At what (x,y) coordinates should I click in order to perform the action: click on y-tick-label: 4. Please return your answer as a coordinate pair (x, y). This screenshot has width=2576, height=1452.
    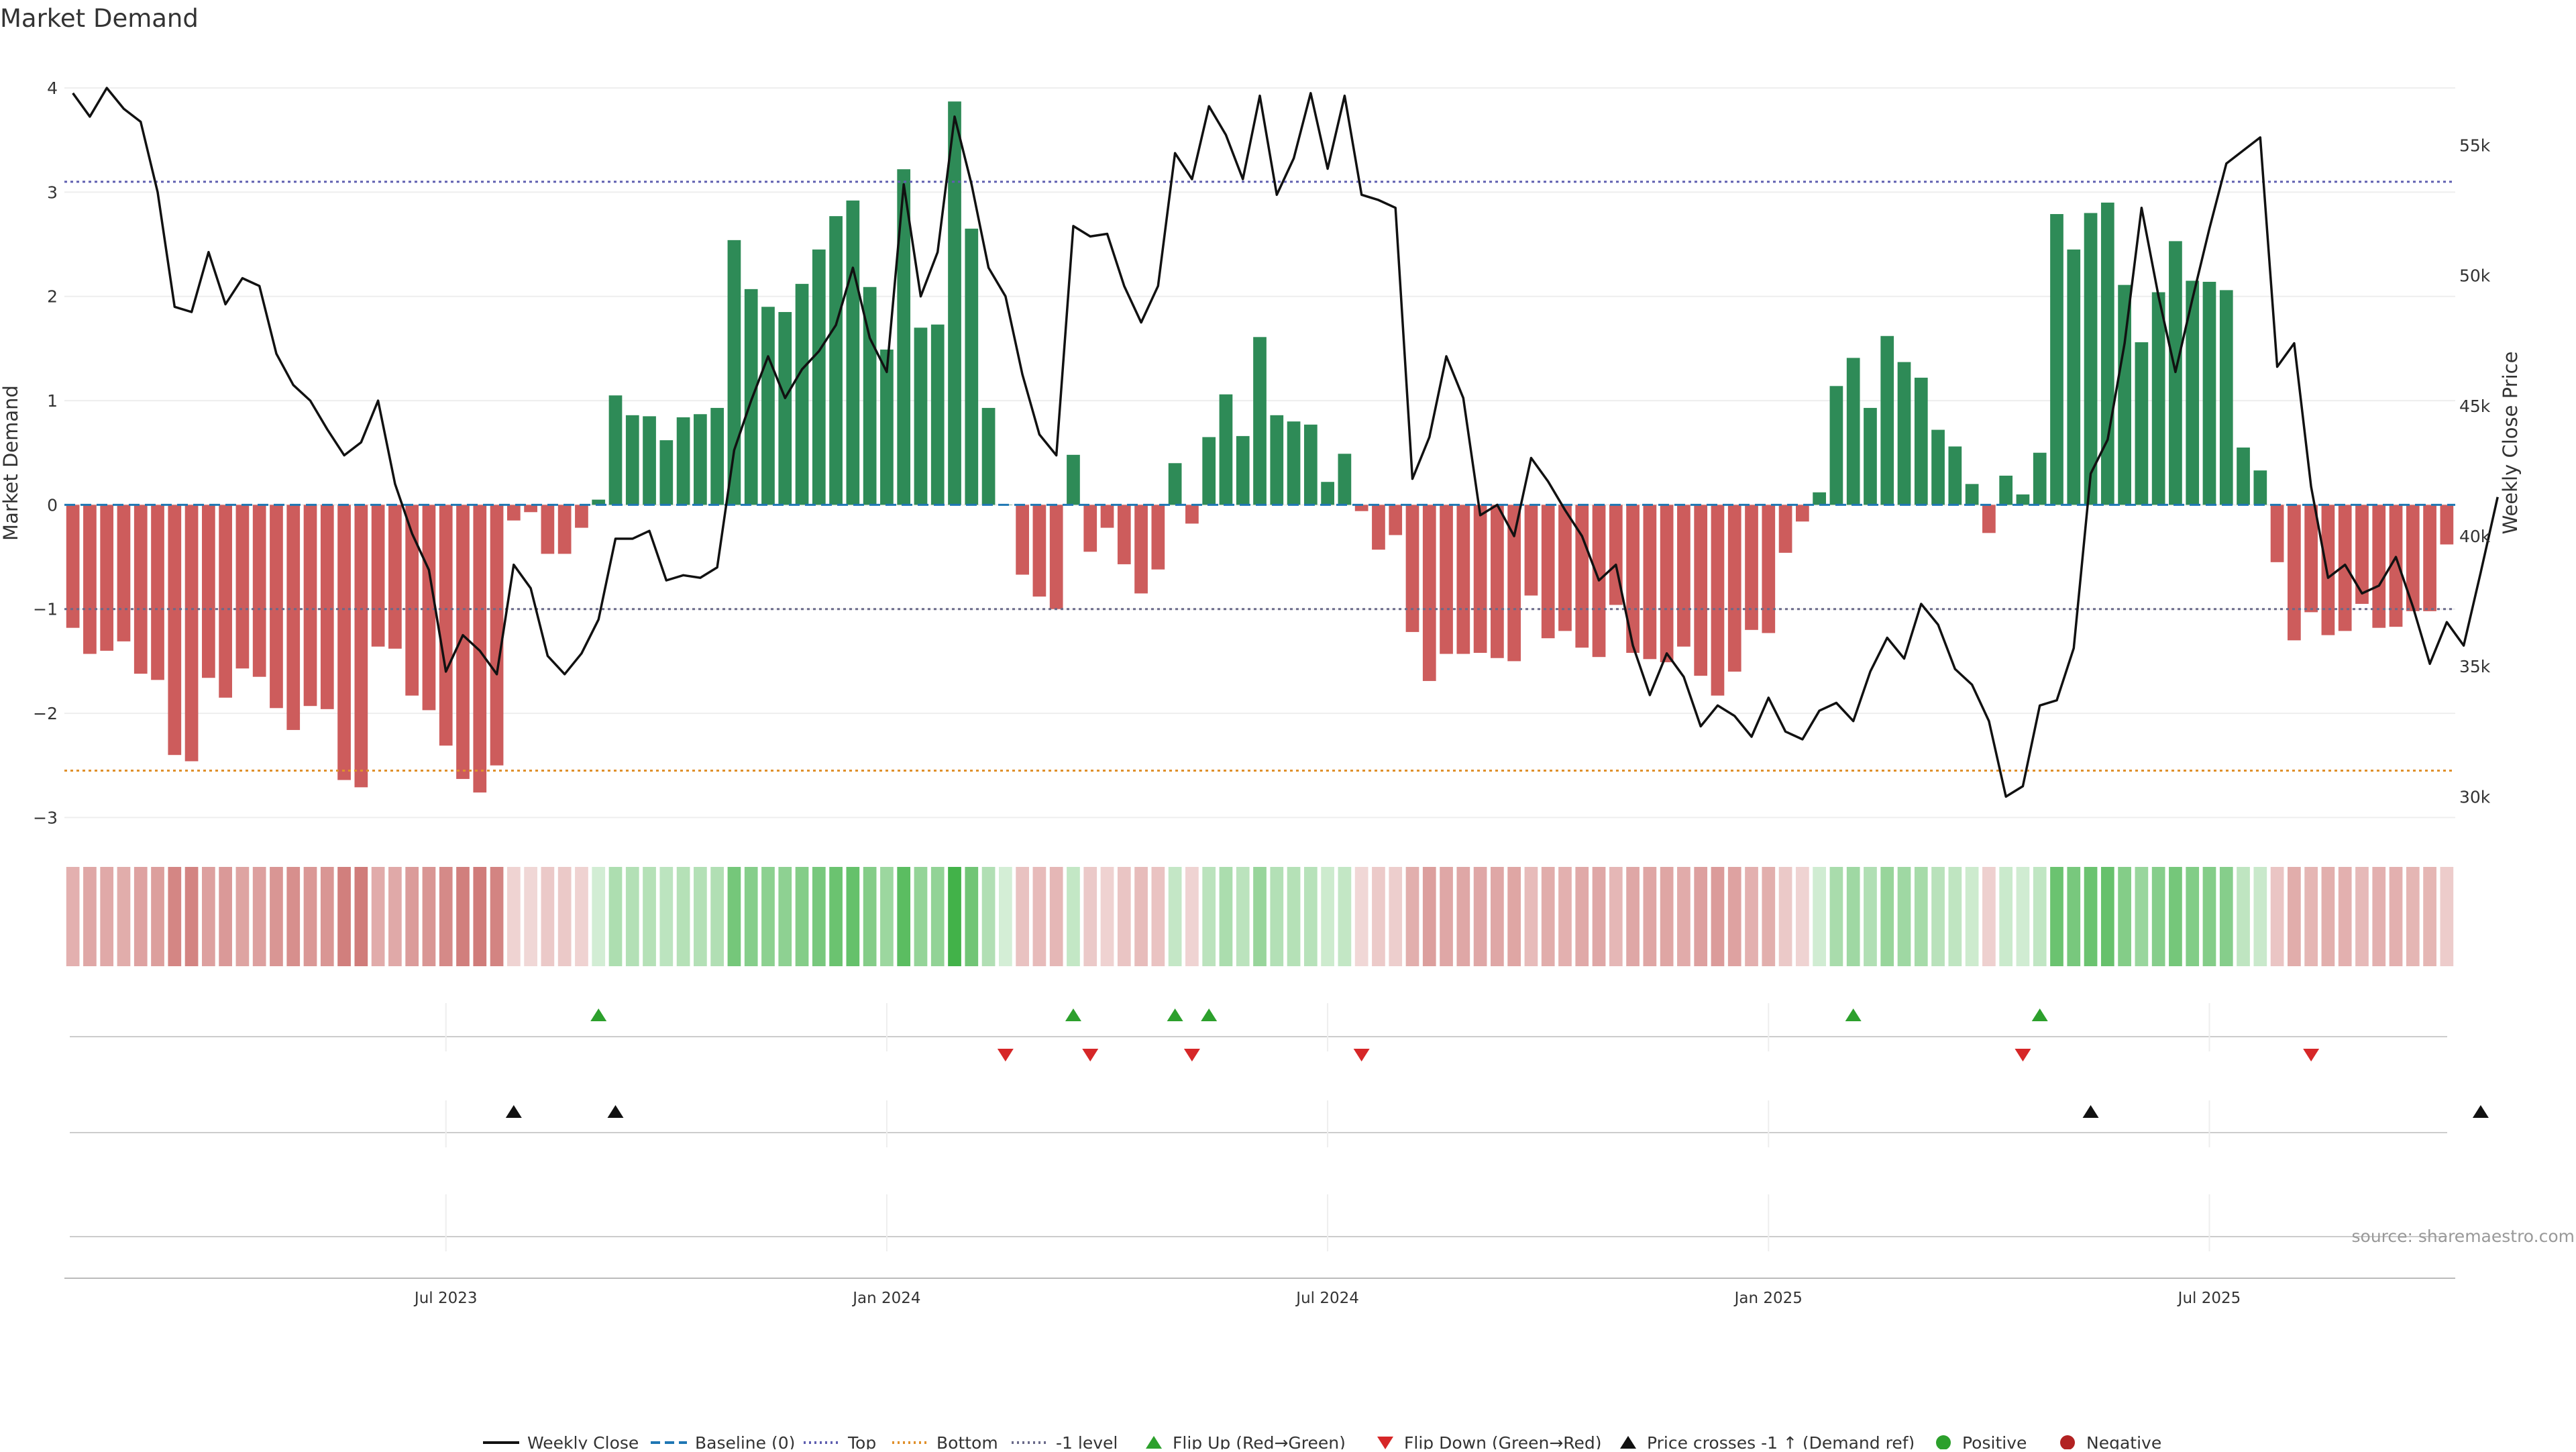
    Looking at the image, I should click on (52, 89).